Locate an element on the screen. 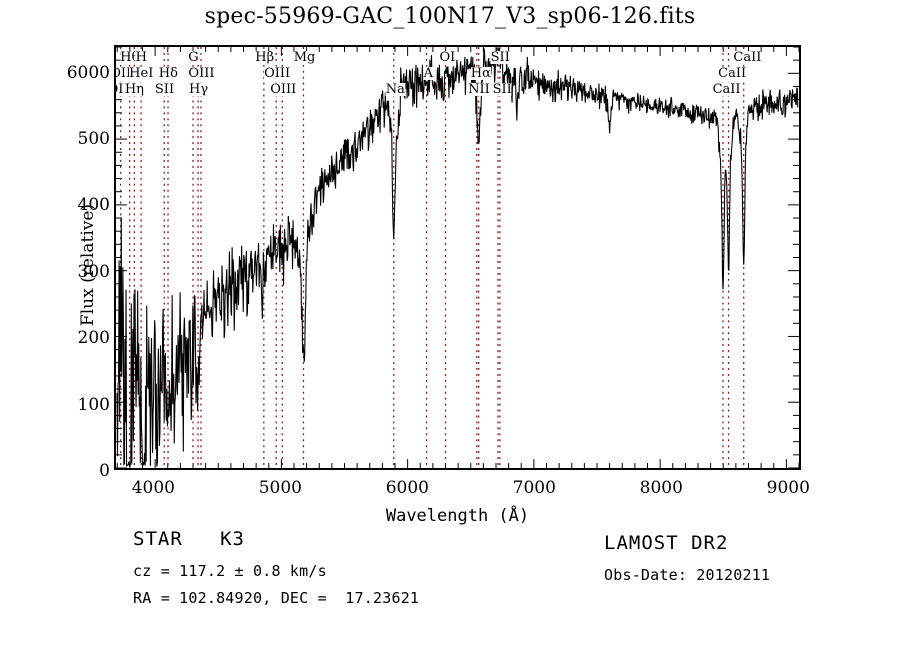 The image size is (900, 650). line-marker-label: HeI is located at coordinates (141, 73).